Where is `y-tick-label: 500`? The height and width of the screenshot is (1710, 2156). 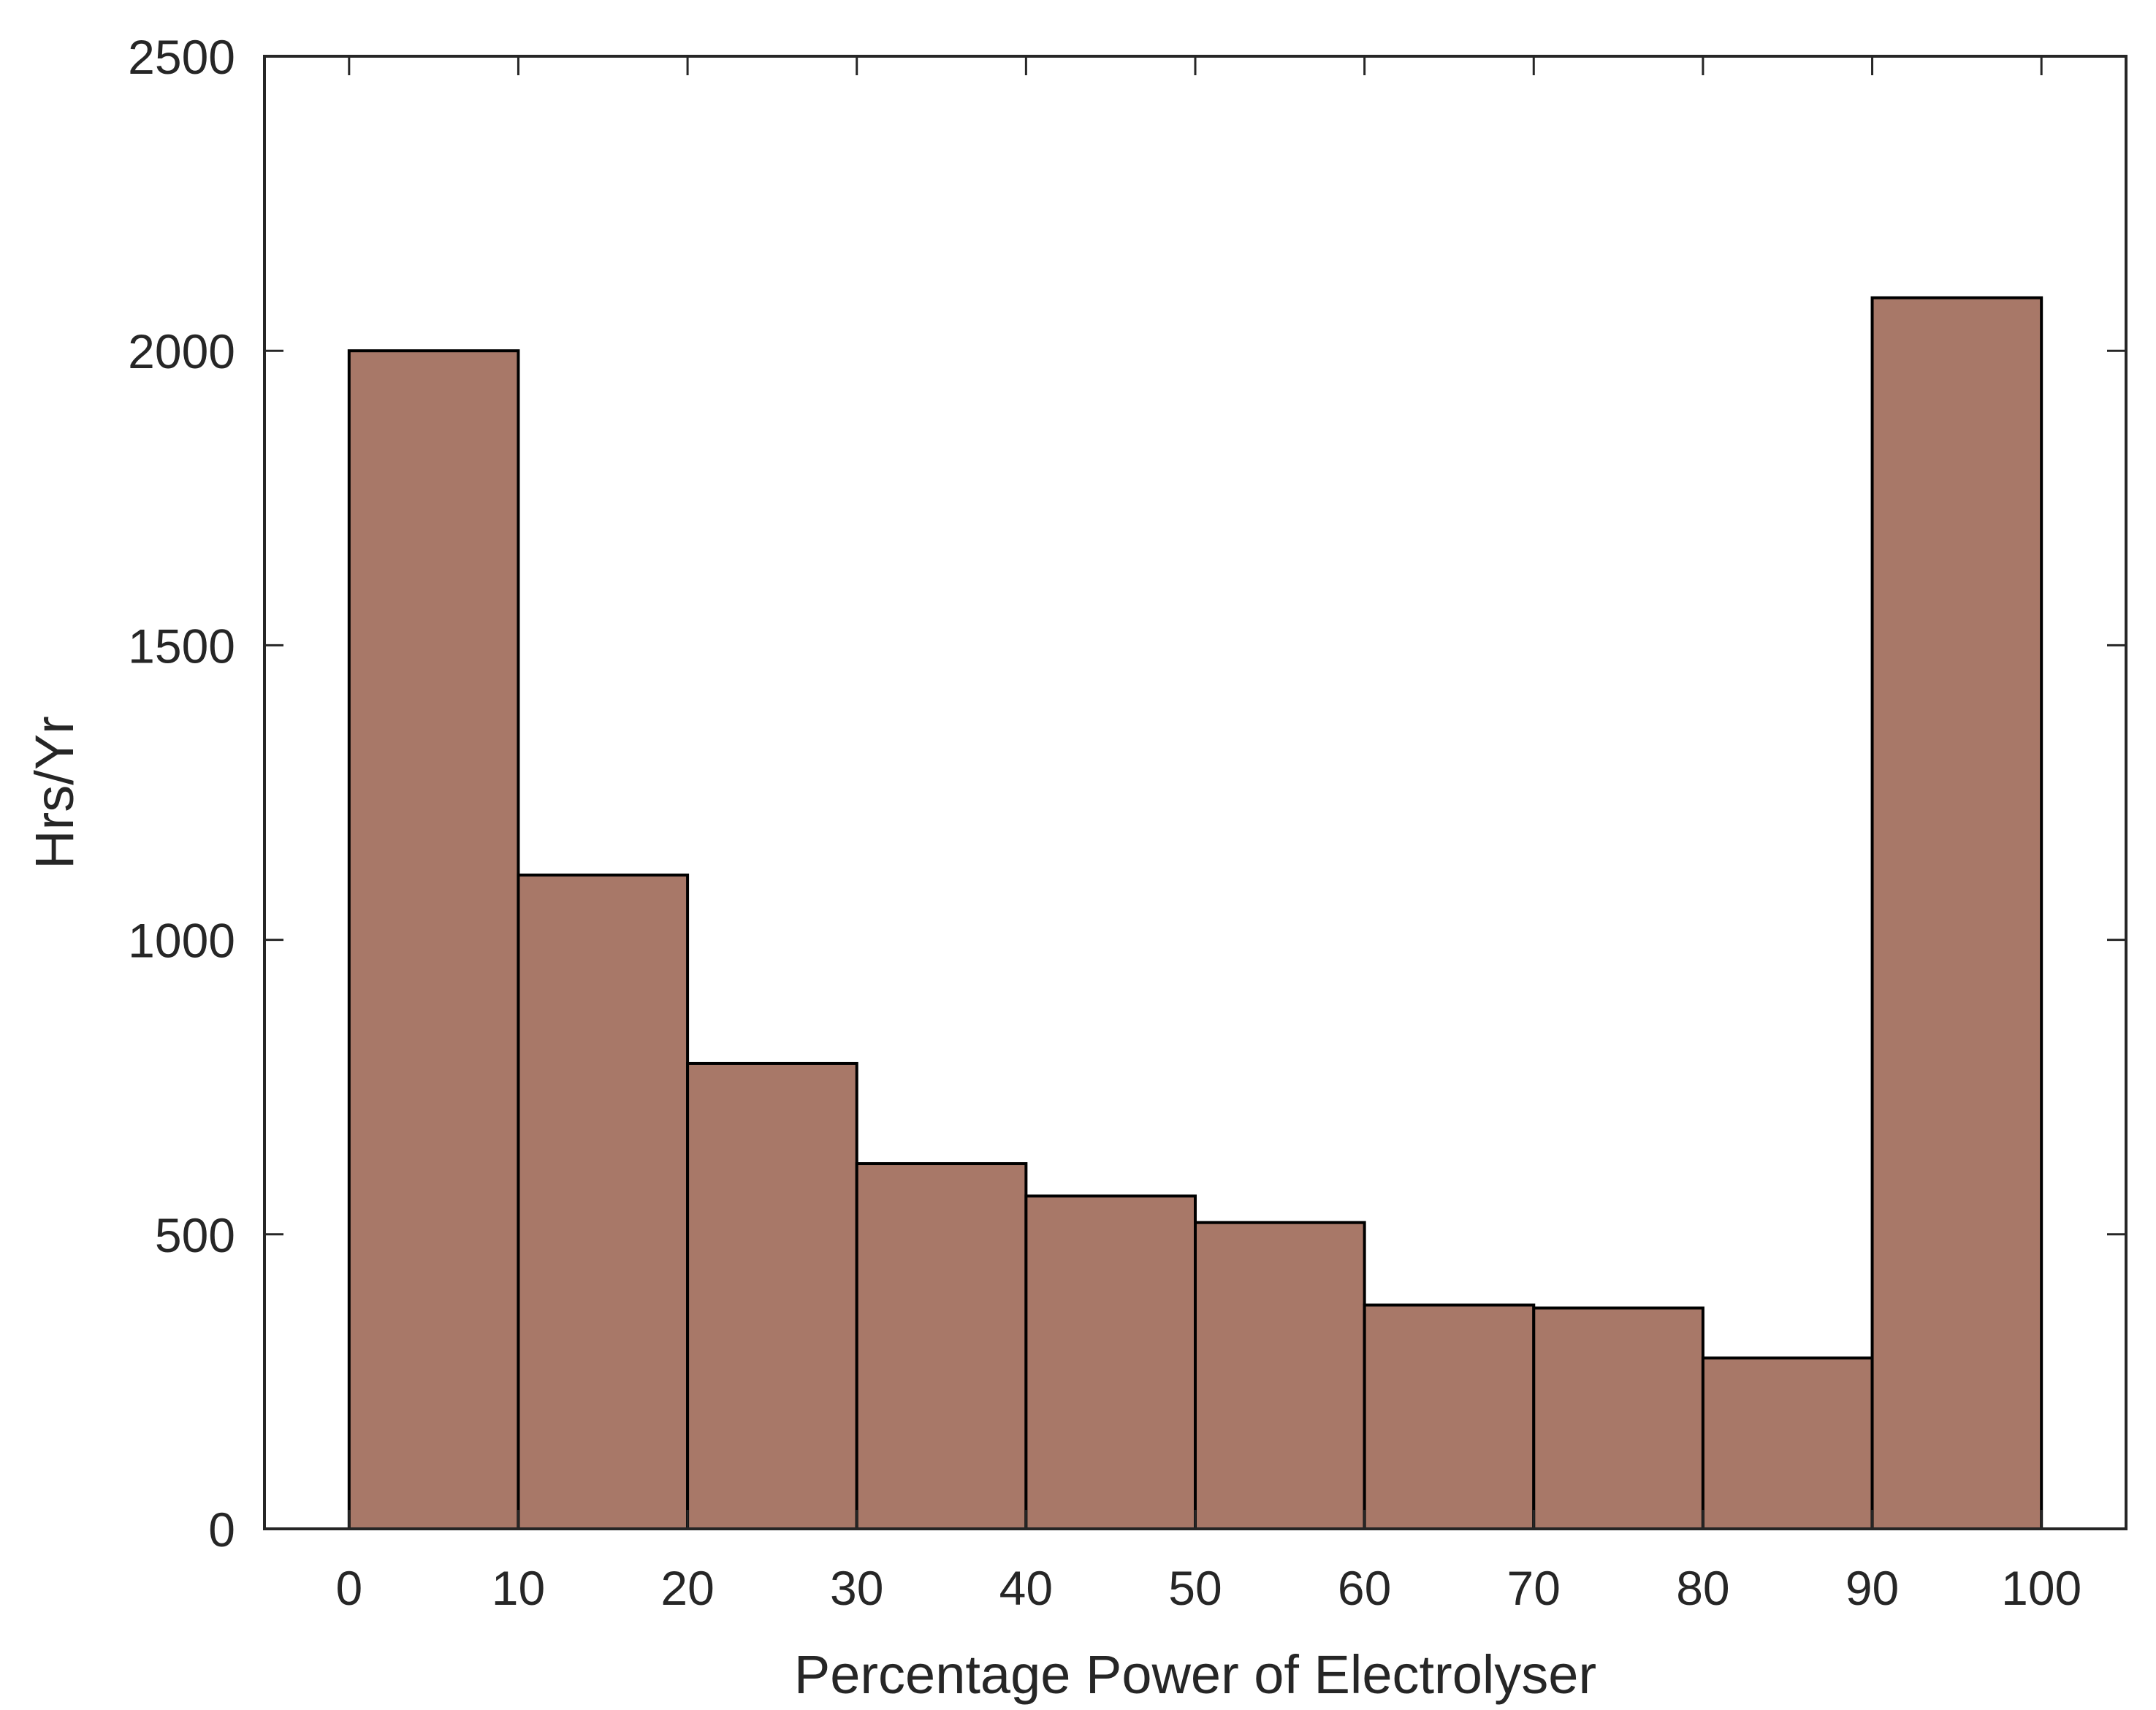 y-tick-label: 500 is located at coordinates (195, 1235).